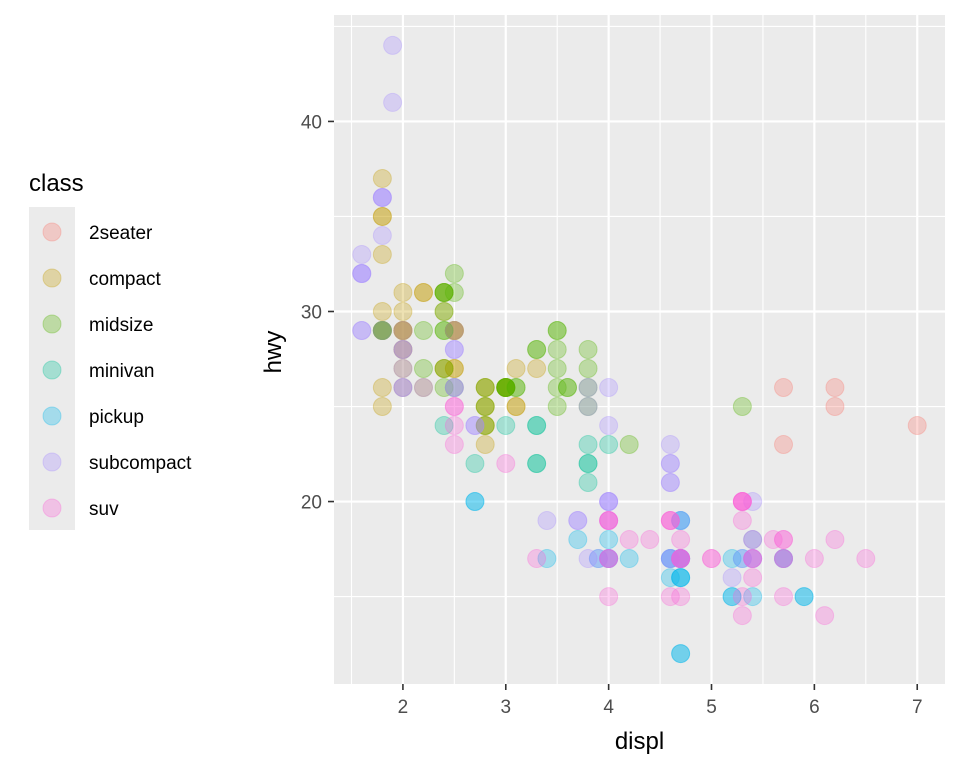 The height and width of the screenshot is (768, 960). I want to click on legend-key-2seater, so click(52, 232).